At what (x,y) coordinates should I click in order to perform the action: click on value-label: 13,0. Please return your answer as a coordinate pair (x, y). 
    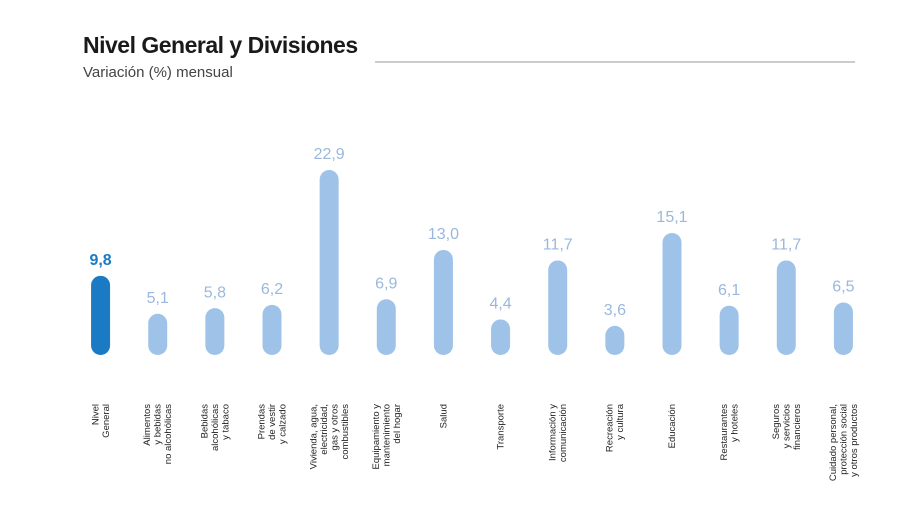
    Looking at the image, I should click on (443, 234).